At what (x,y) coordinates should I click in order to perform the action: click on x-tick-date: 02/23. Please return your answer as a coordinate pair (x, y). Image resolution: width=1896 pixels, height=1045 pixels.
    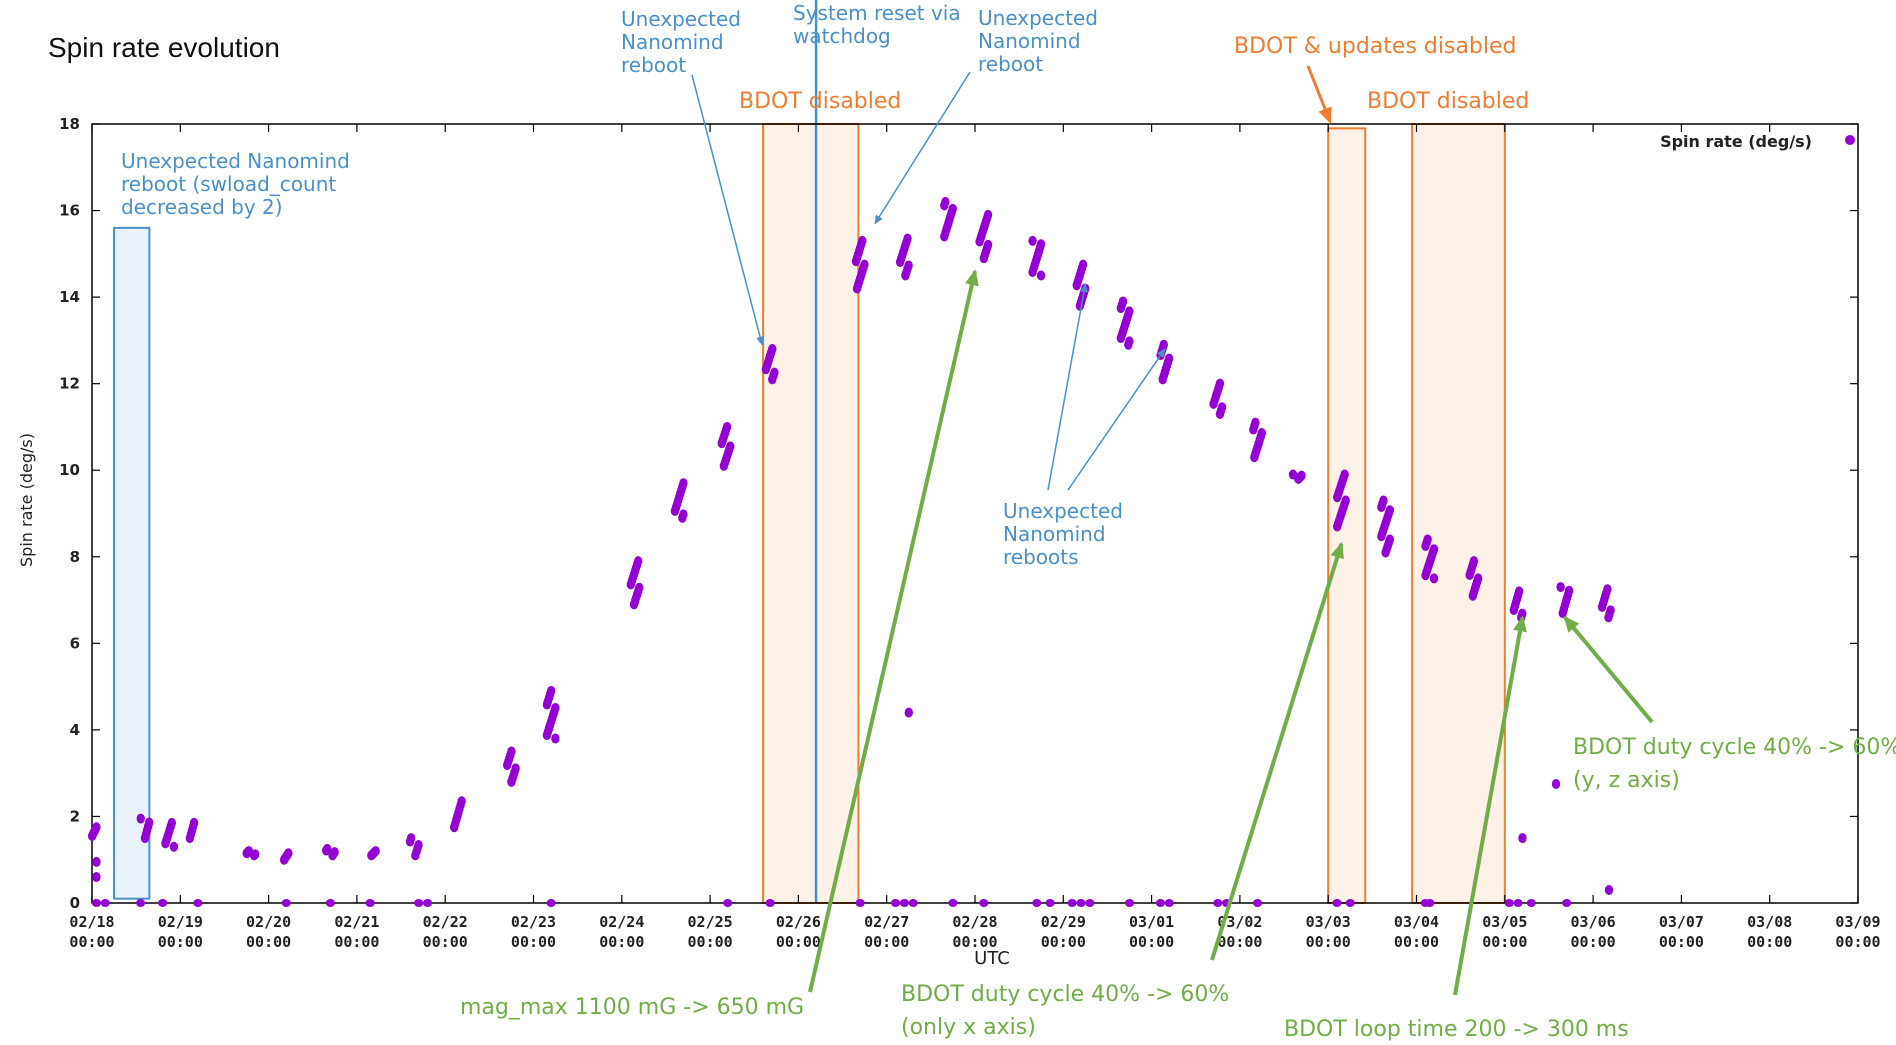
    Looking at the image, I should click on (533, 922).